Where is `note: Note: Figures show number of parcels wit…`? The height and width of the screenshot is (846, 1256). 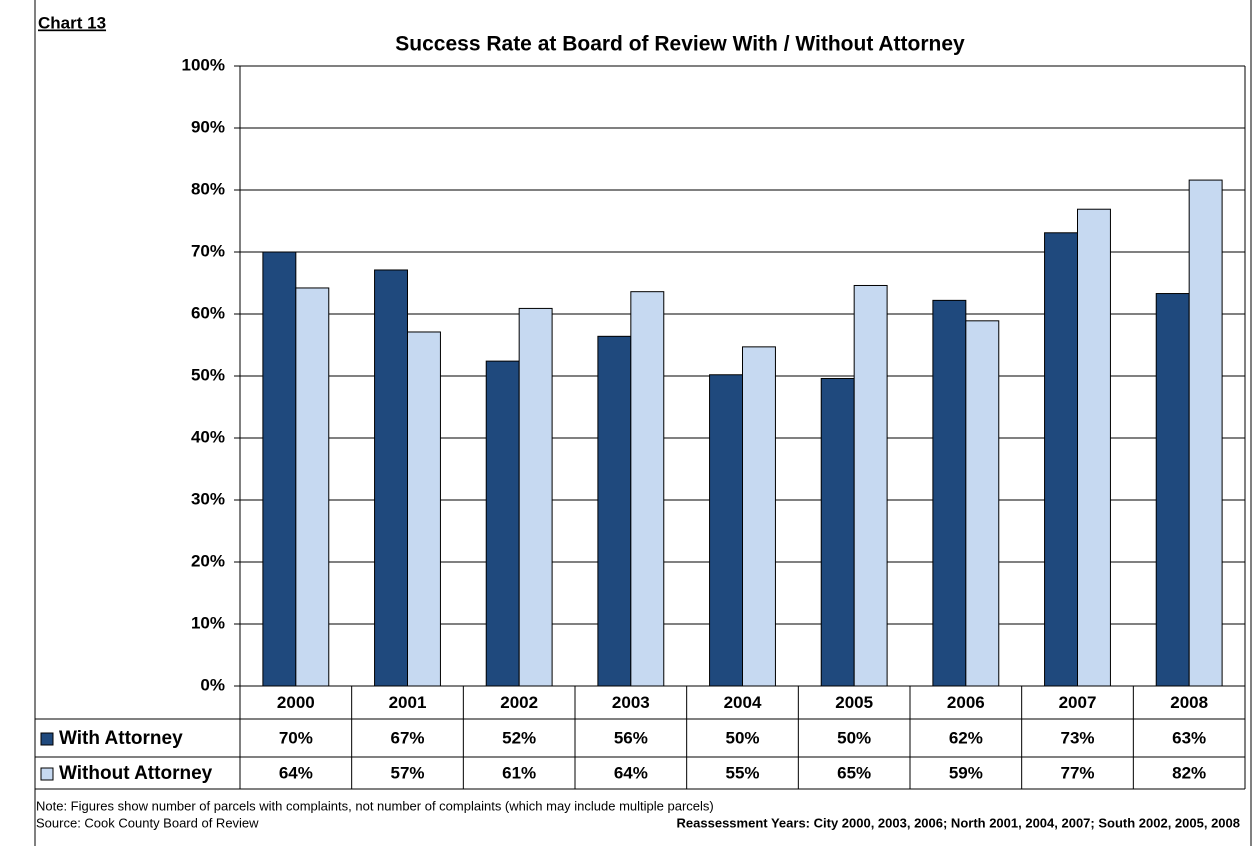 note: Note: Figures show number of parcels wit… is located at coordinates (375, 805).